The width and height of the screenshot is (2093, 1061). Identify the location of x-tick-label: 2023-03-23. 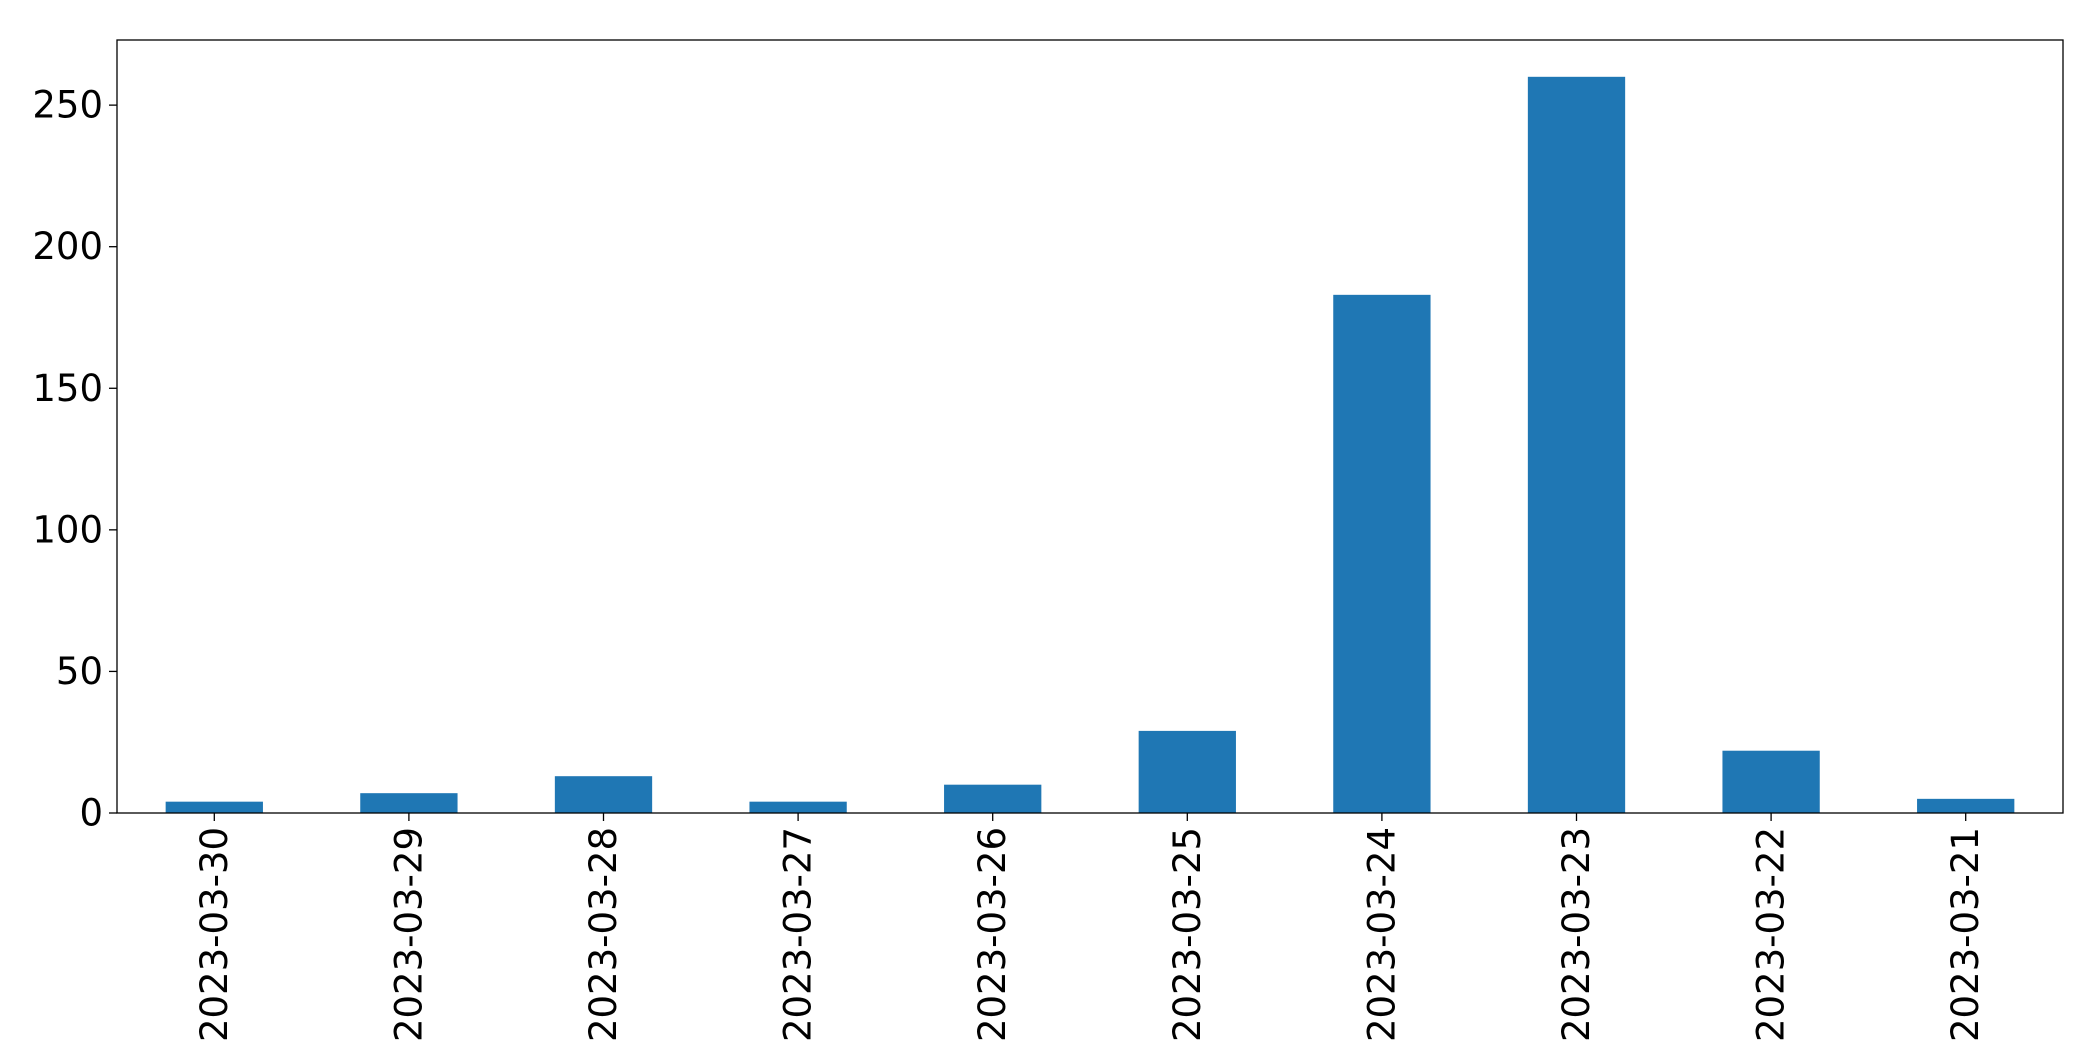
(1576, 934).